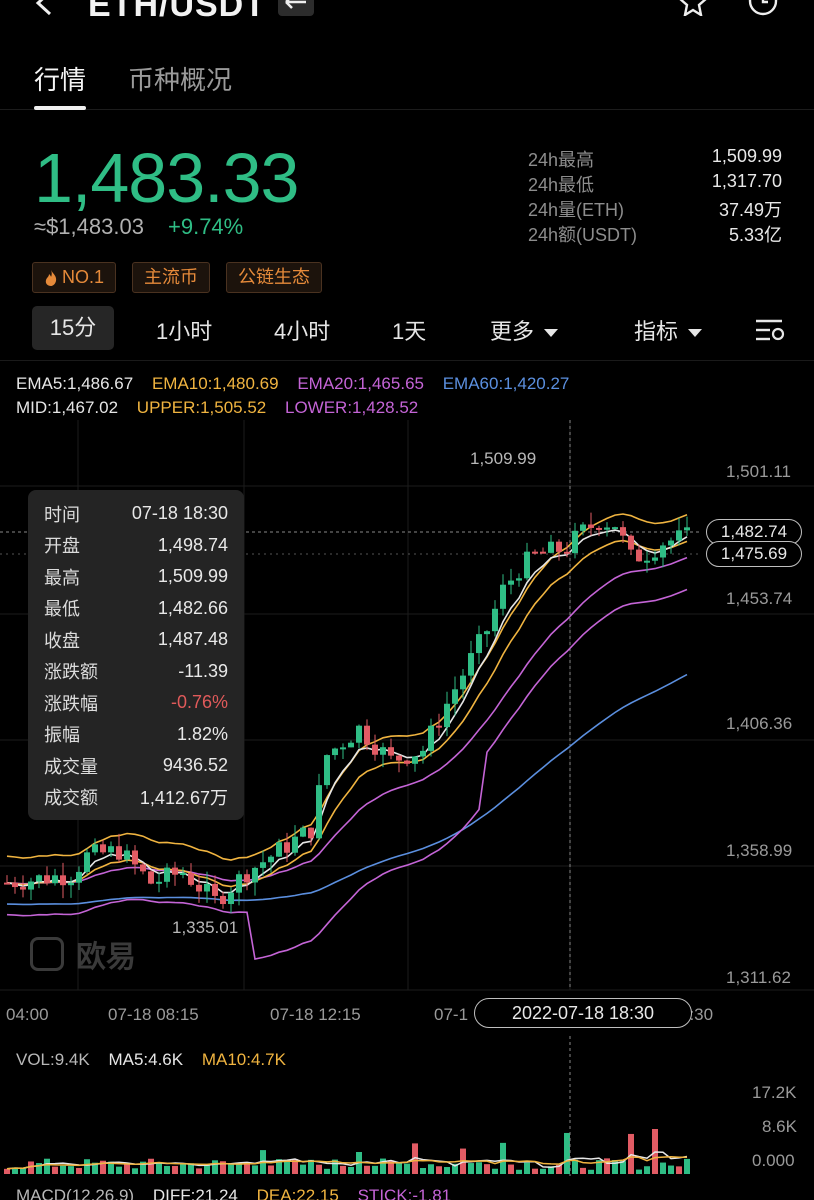 This screenshot has width=814, height=1200. Describe the element at coordinates (62, 609) in the screenshot. I see `tooltip-label: 最低` at that location.